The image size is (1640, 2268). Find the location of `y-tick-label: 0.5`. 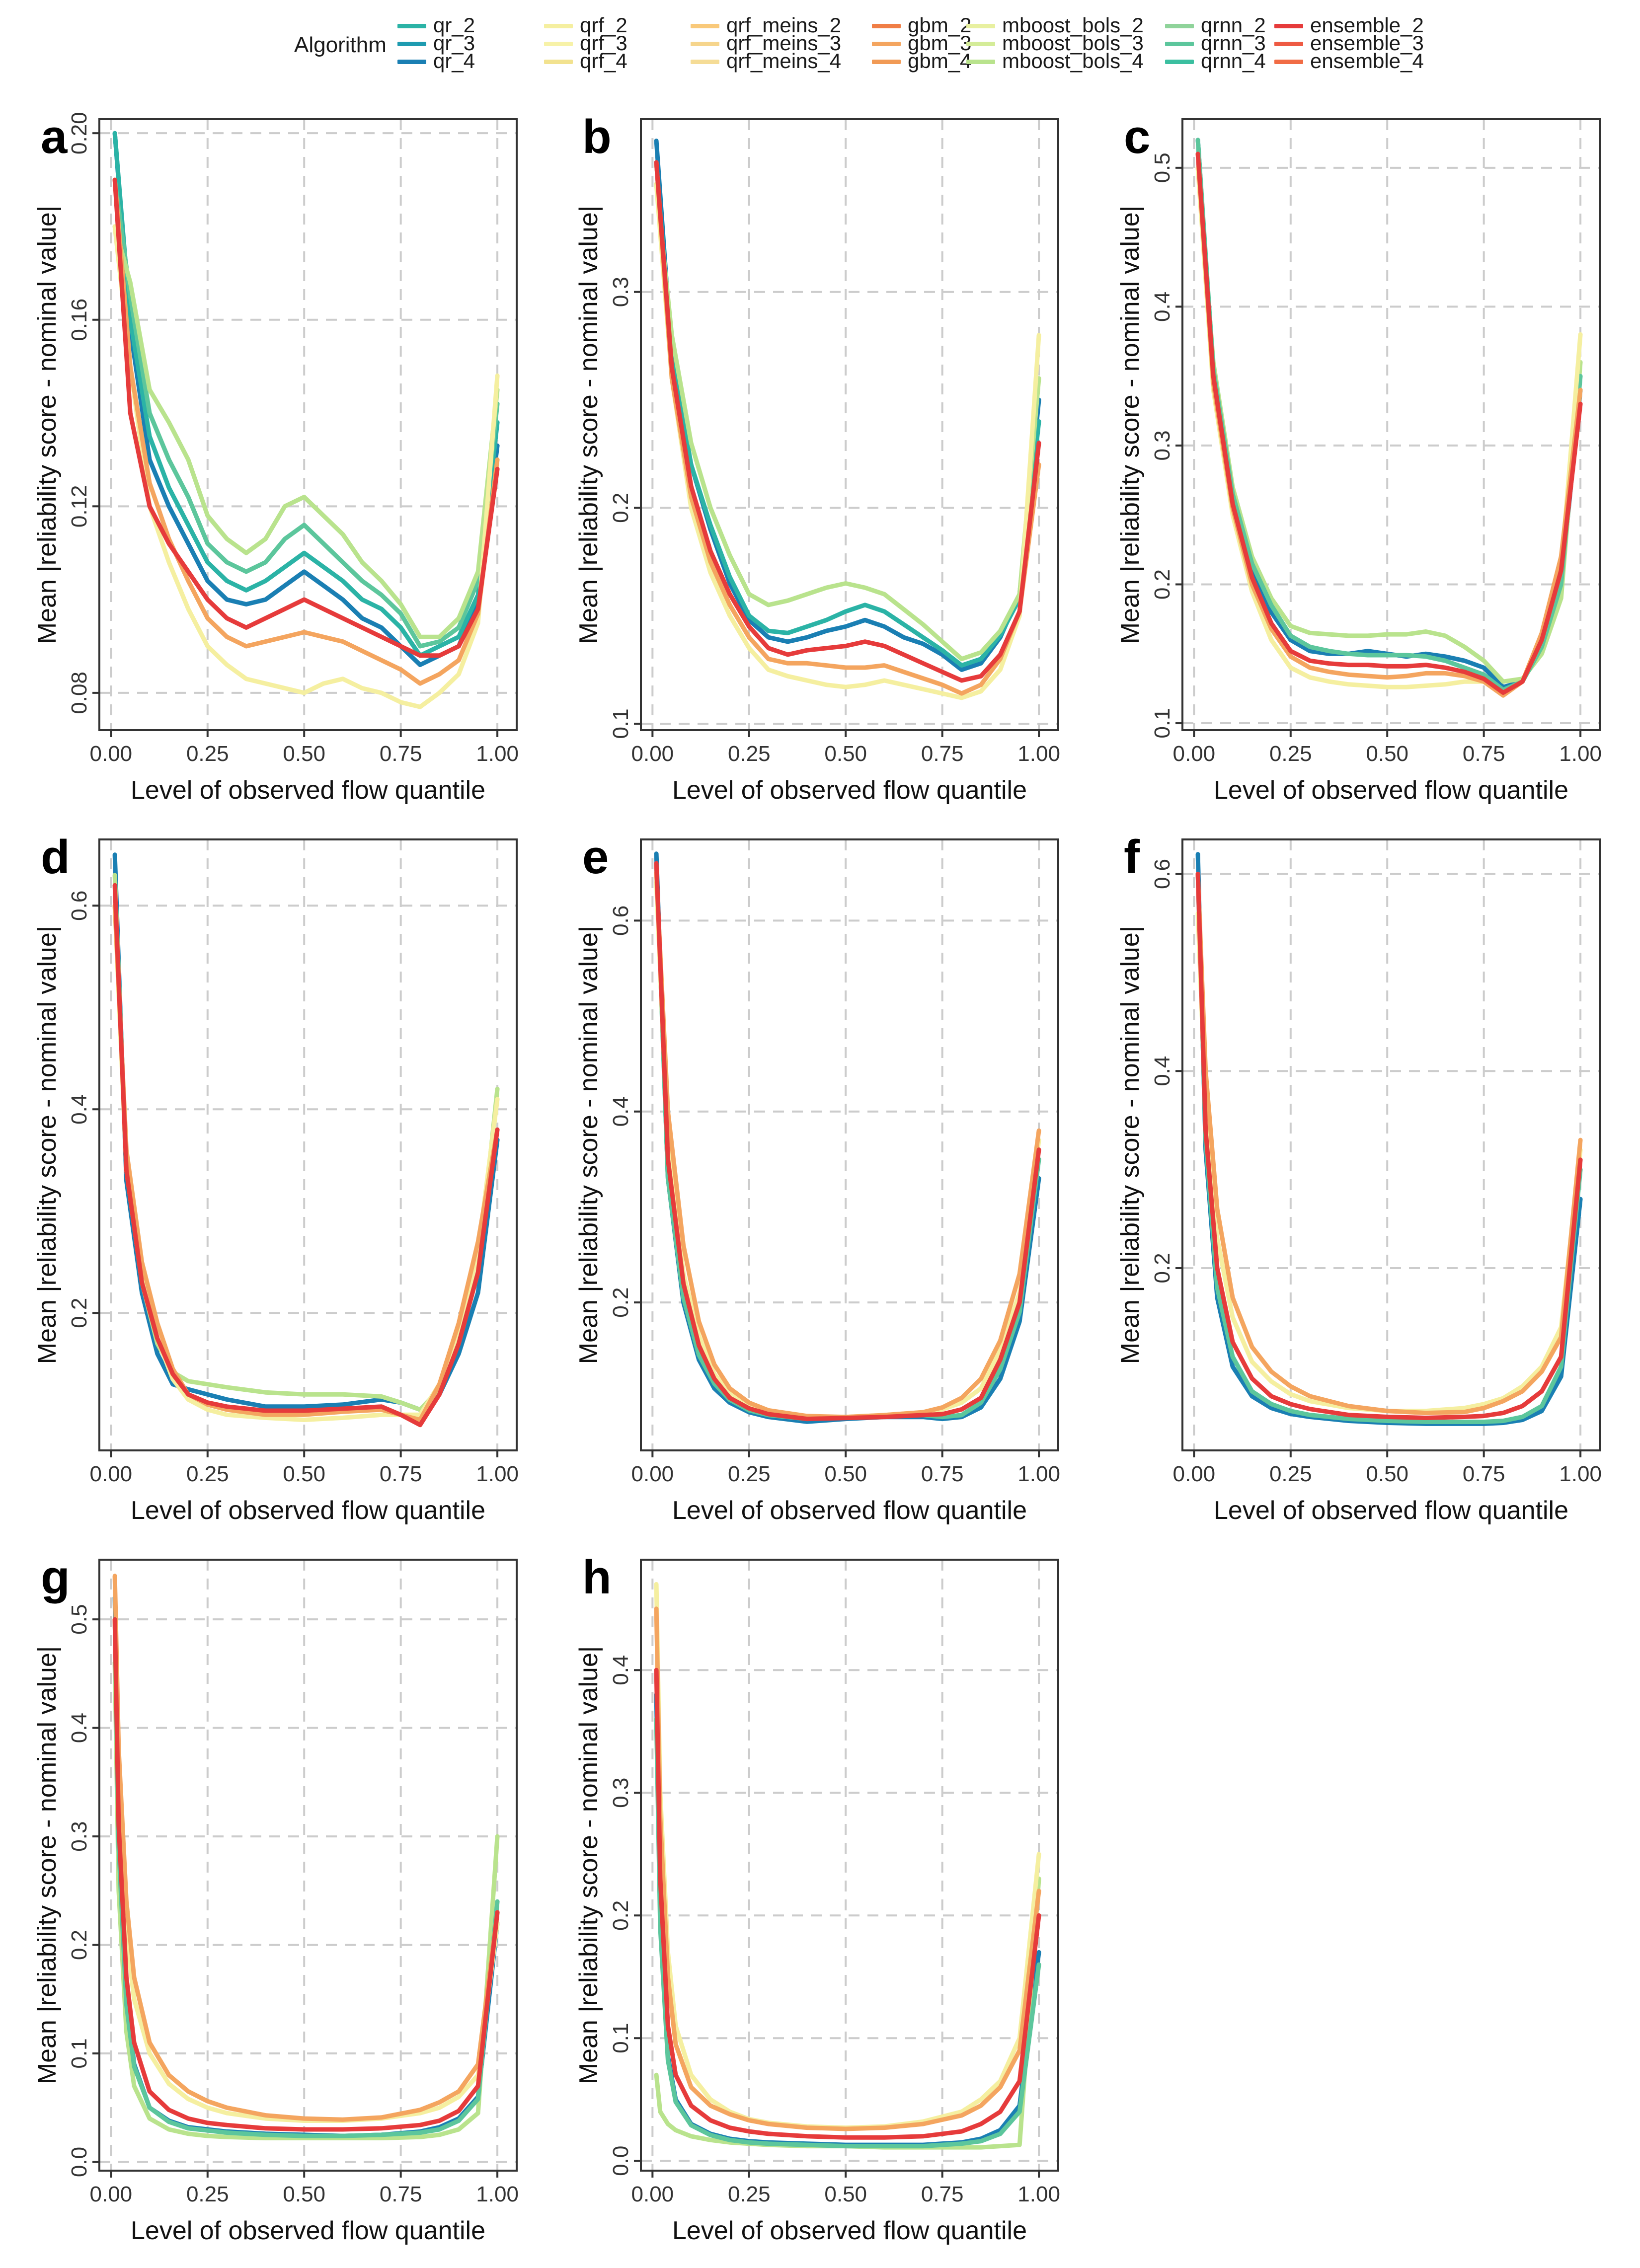

y-tick-label: 0.5 is located at coordinates (1162, 167).